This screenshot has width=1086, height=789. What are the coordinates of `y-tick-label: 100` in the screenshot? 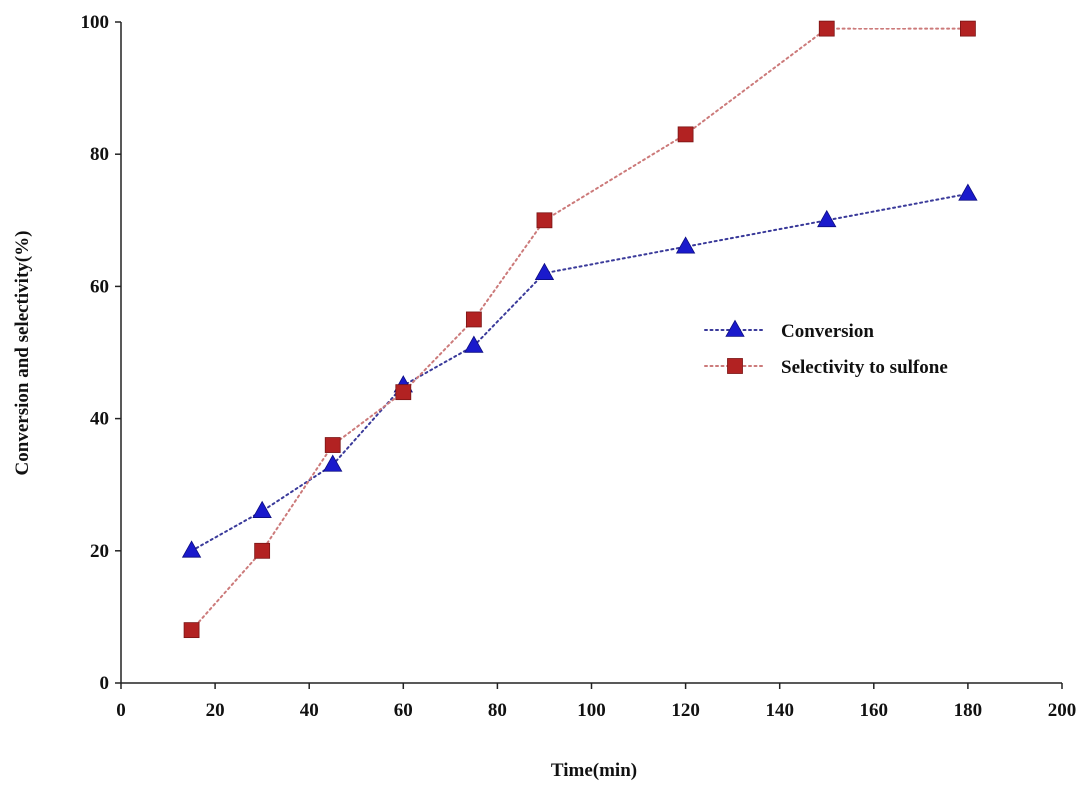 It's located at (95, 22).